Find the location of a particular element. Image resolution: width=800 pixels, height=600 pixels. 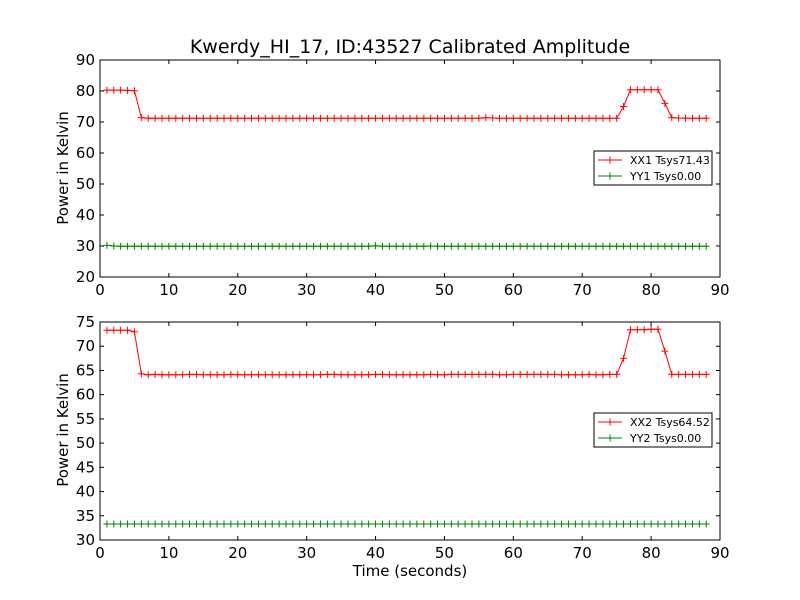

bottom-plot-xtick-label: 50 is located at coordinates (444, 553).